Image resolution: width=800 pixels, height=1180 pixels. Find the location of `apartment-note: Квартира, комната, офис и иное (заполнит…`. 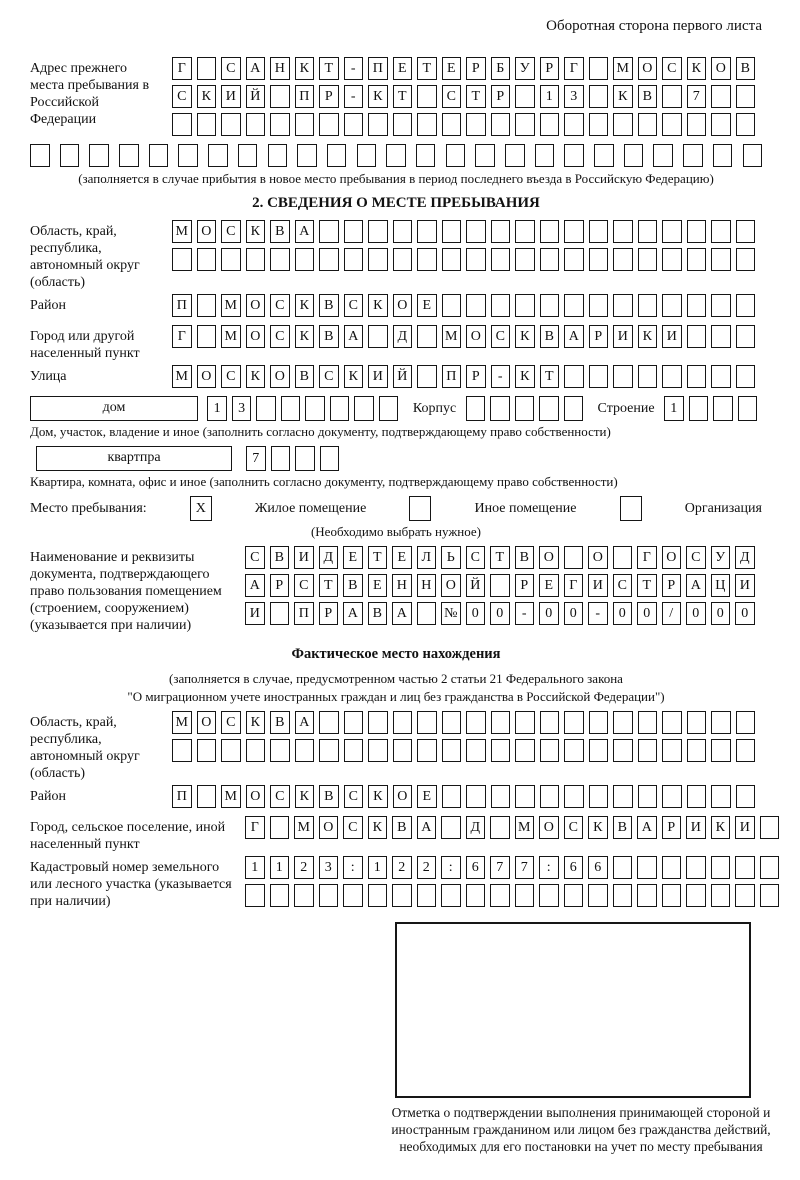

apartment-note: Квартира, комната, офис и иное (заполнит… is located at coordinates (324, 481).